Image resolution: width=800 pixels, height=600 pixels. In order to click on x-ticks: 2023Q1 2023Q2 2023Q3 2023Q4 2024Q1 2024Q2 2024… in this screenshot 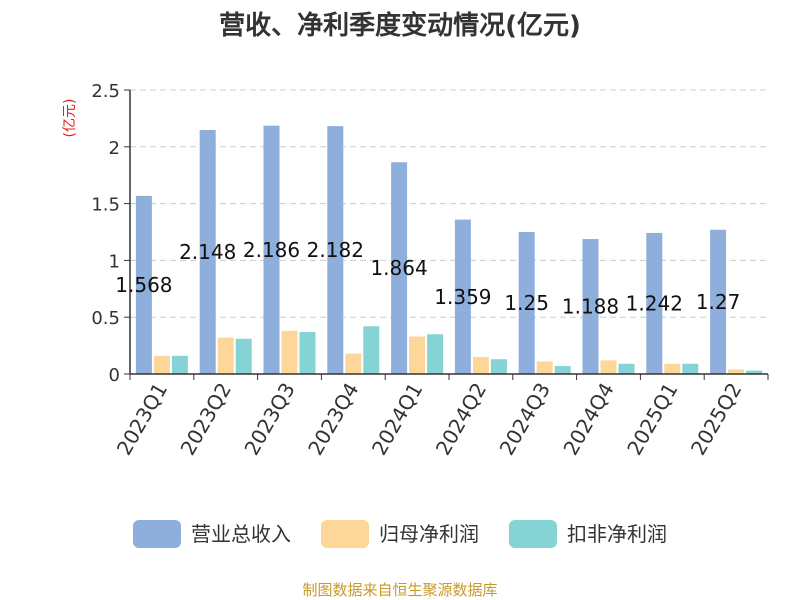, I will do `click(429, 419)`.